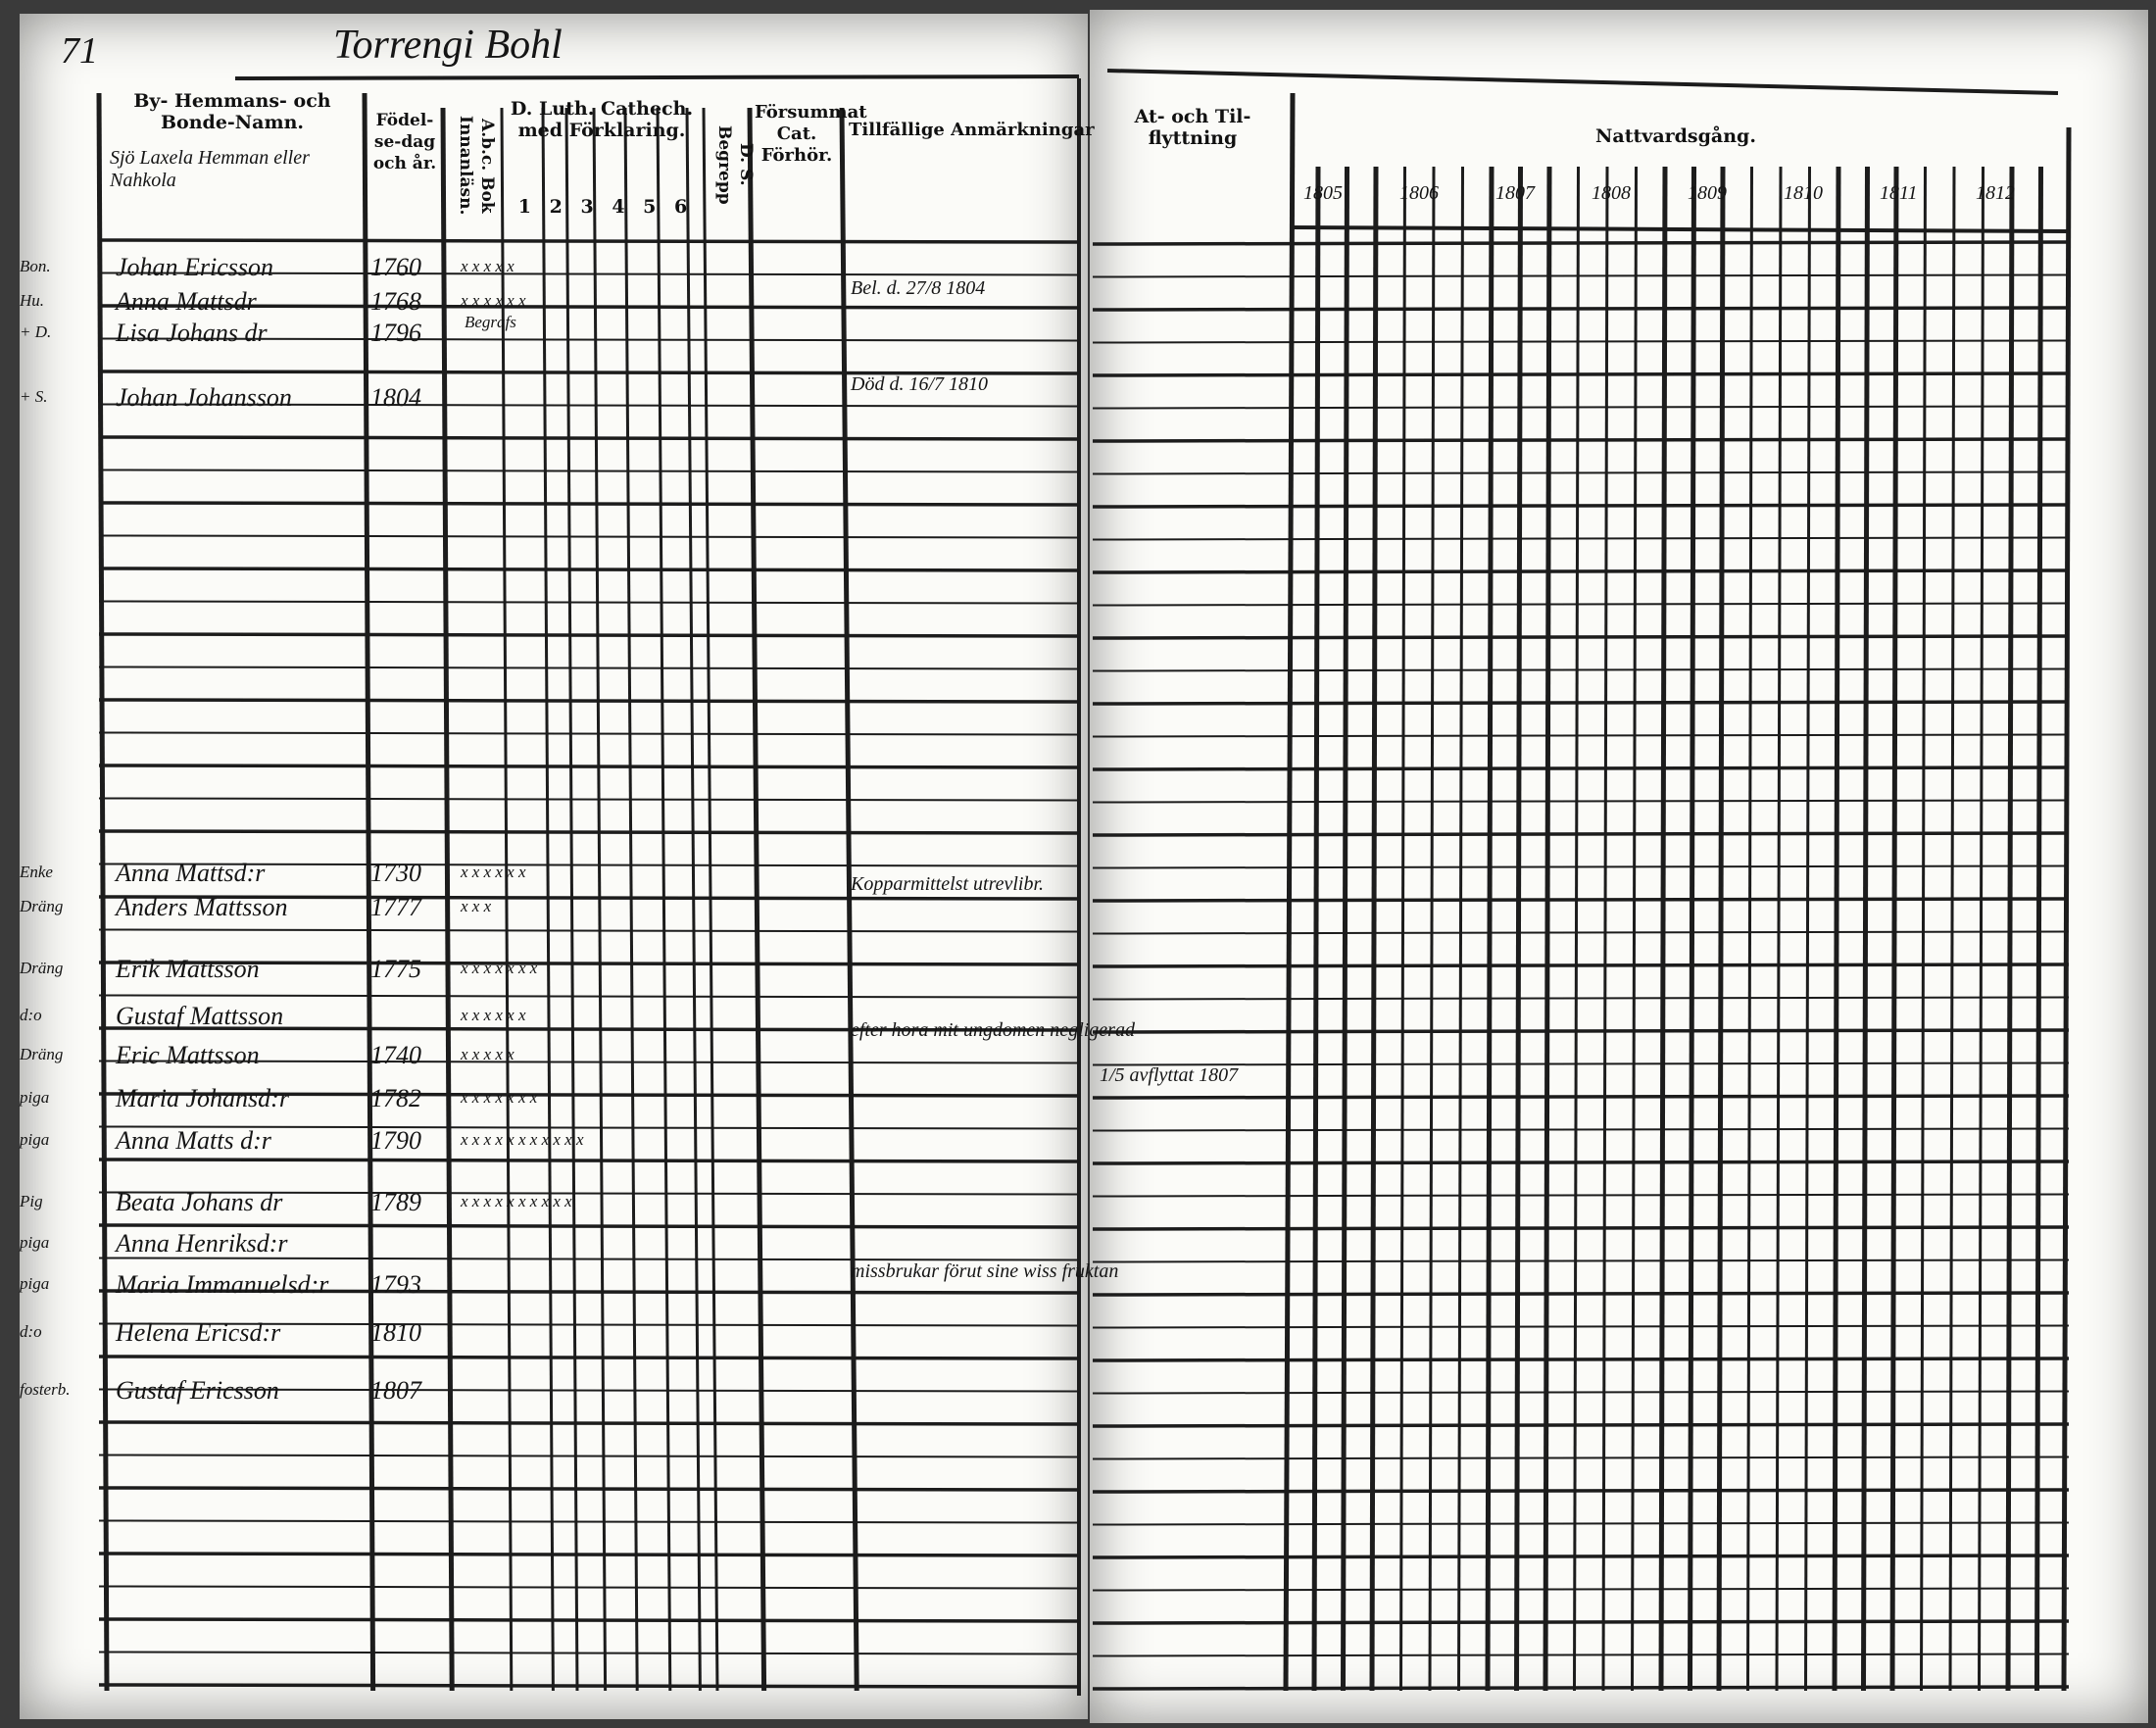 This screenshot has width=2156, height=1728. Describe the element at coordinates (1192, 127) in the screenshot. I see `header-moving-column: At- och Til-flyttning` at that location.